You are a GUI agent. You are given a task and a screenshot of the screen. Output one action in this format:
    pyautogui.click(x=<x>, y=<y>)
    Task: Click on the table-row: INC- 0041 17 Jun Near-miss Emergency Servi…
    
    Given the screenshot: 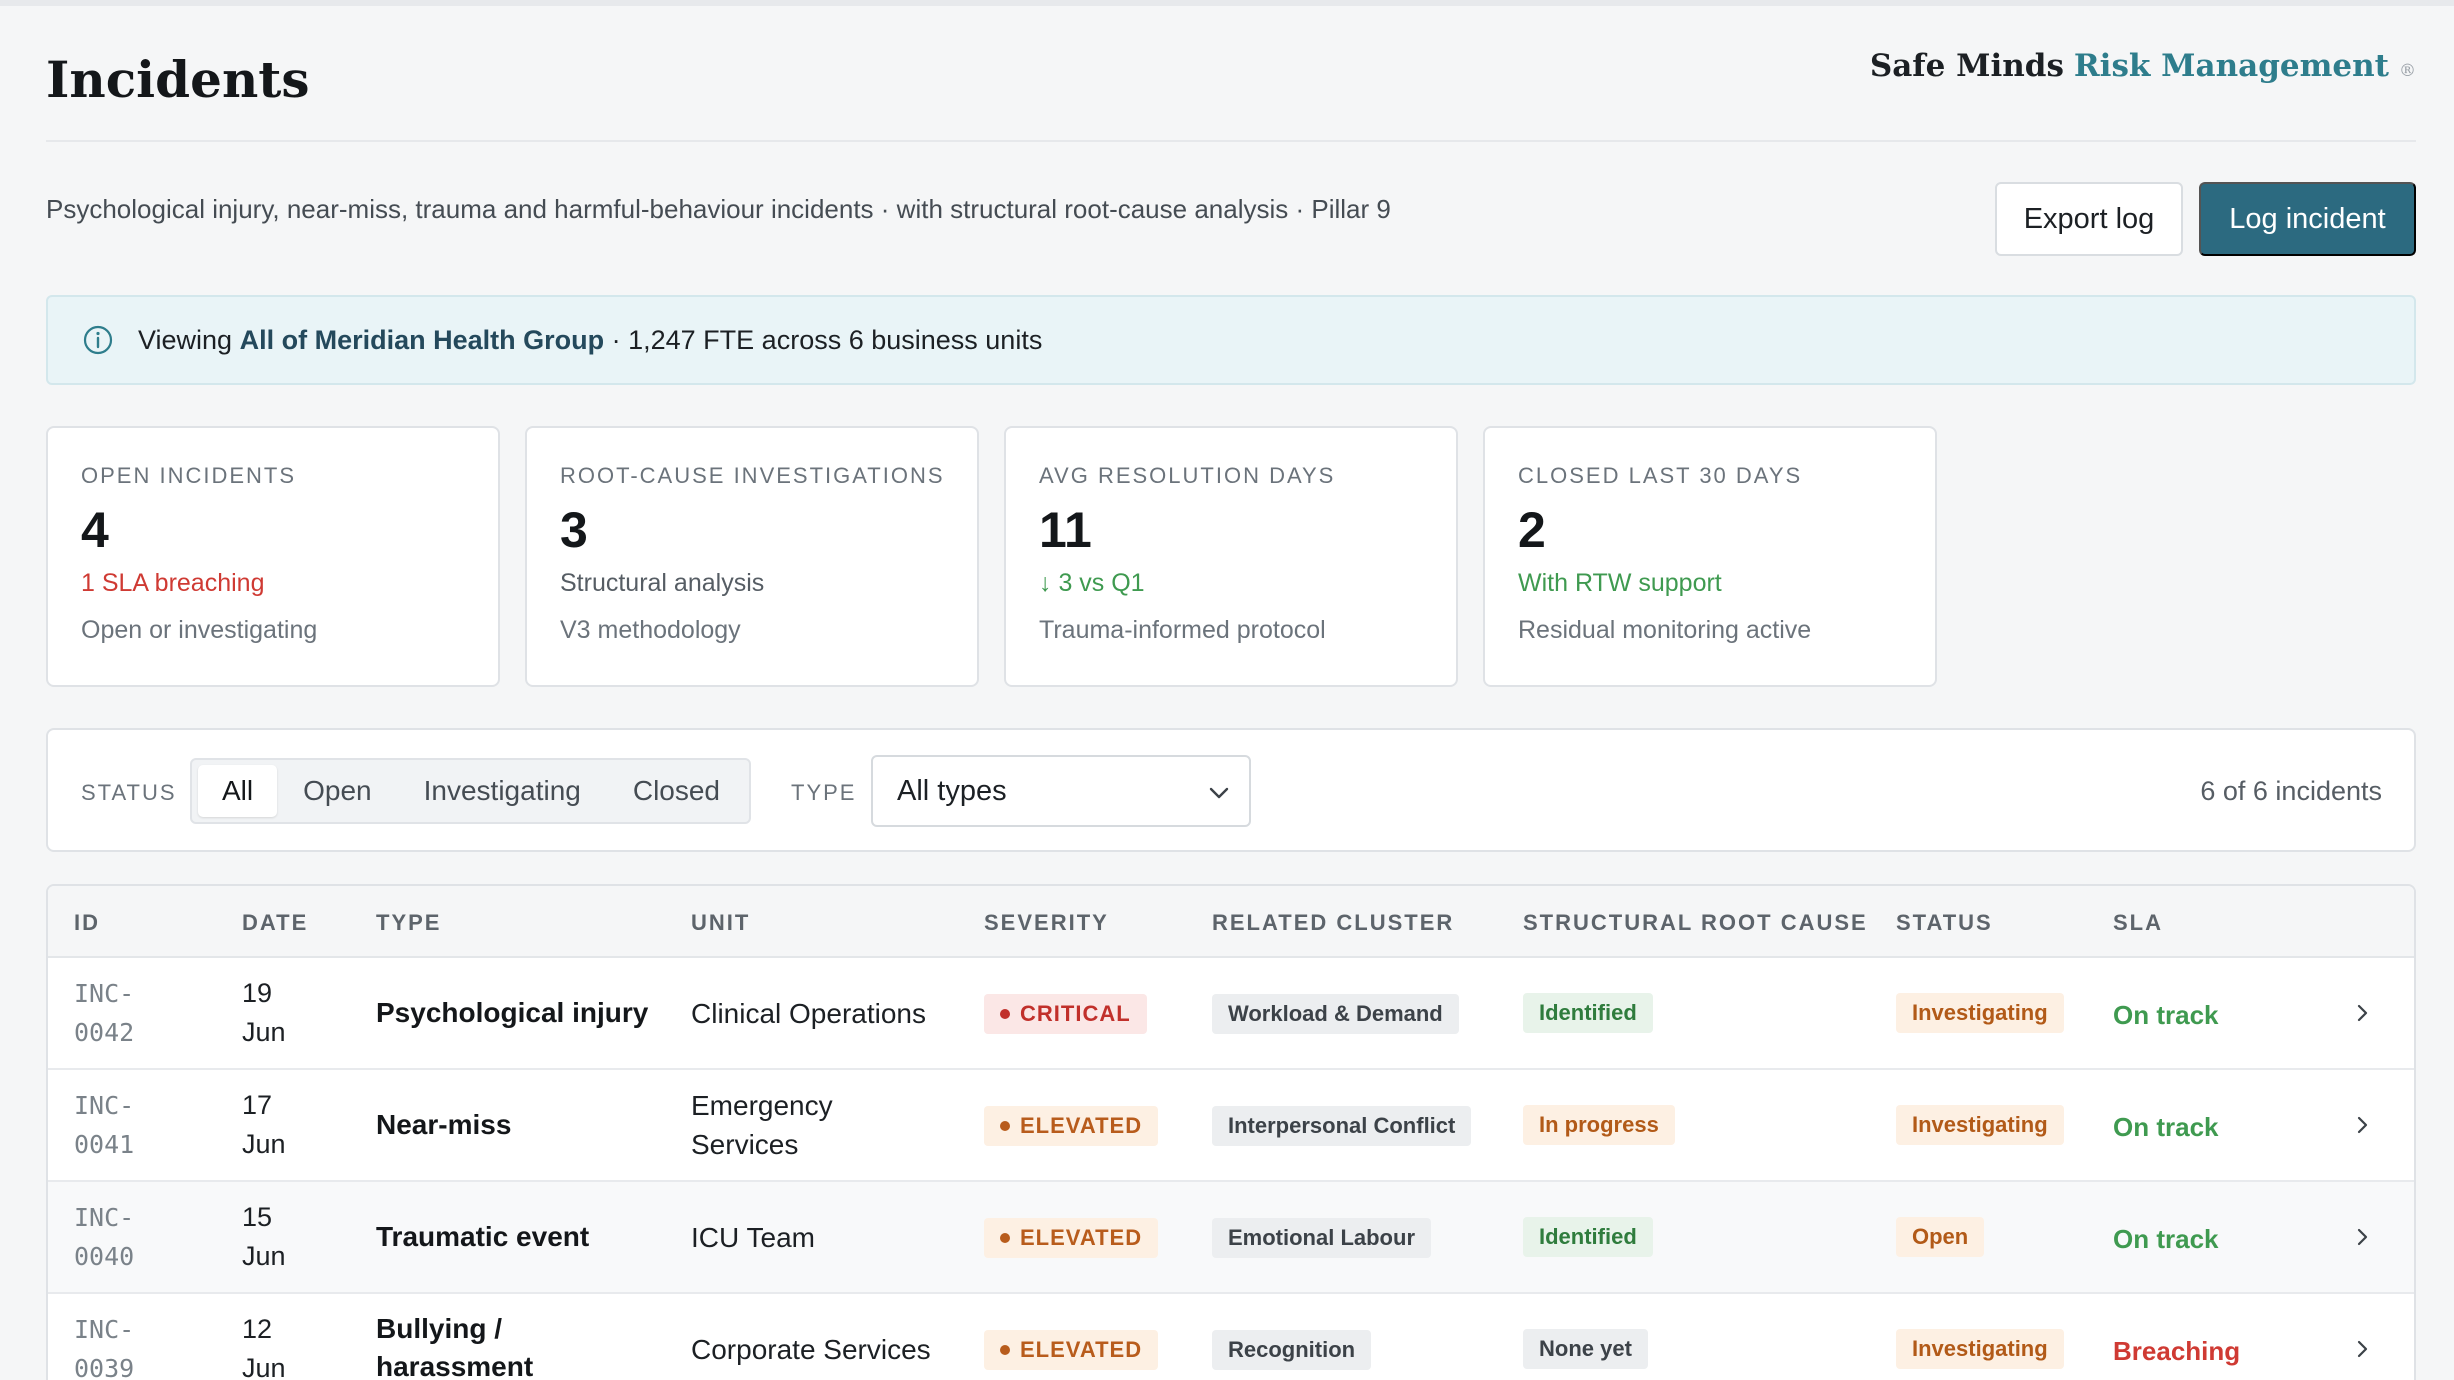 What is the action you would take?
    pyautogui.click(x=1231, y=1126)
    